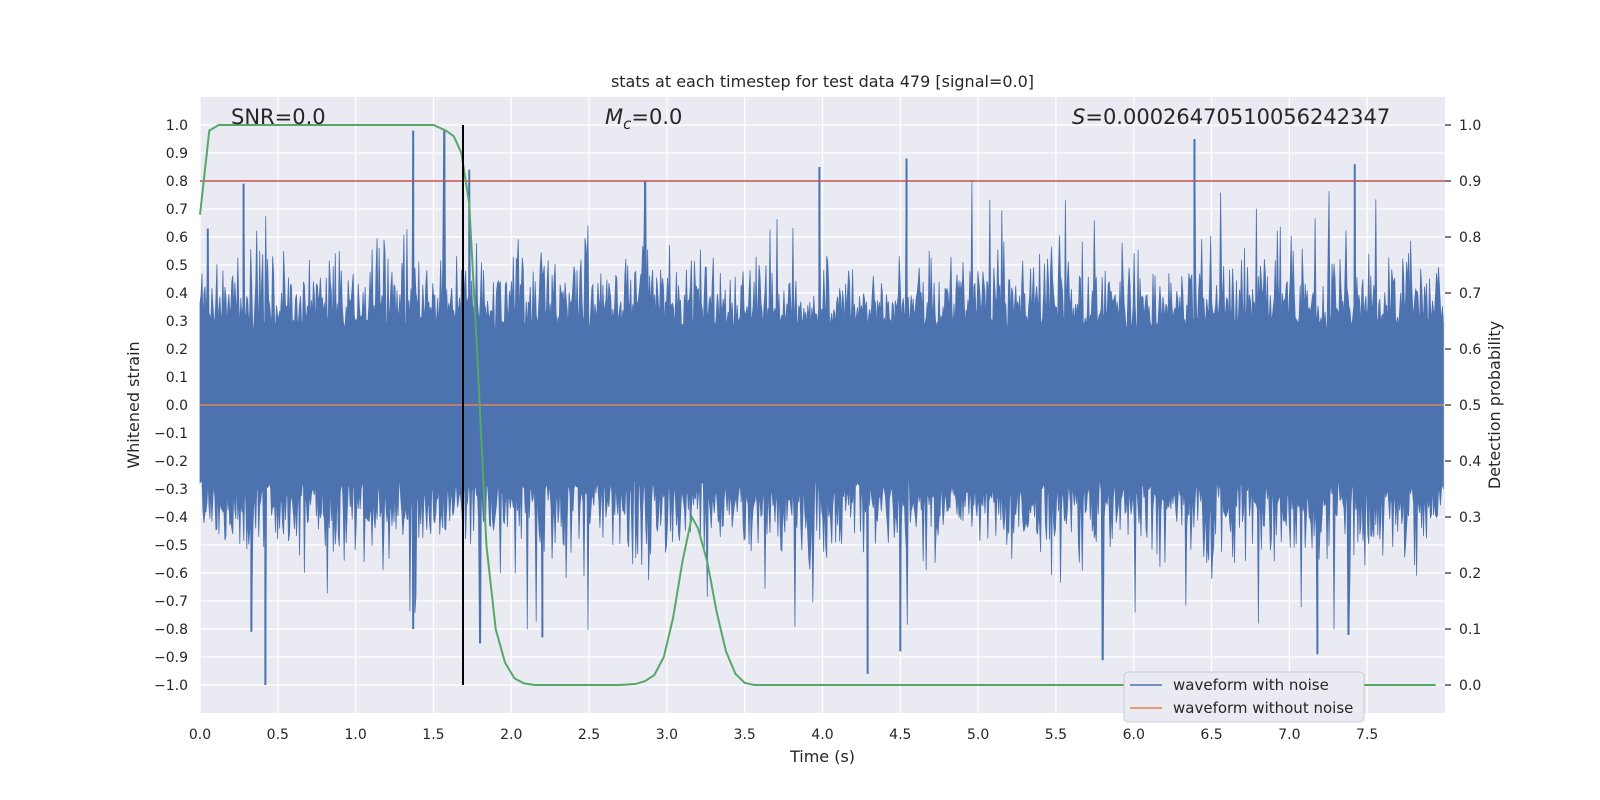  I want to click on y-tick-label-right: 0.0, so click(1470, 686).